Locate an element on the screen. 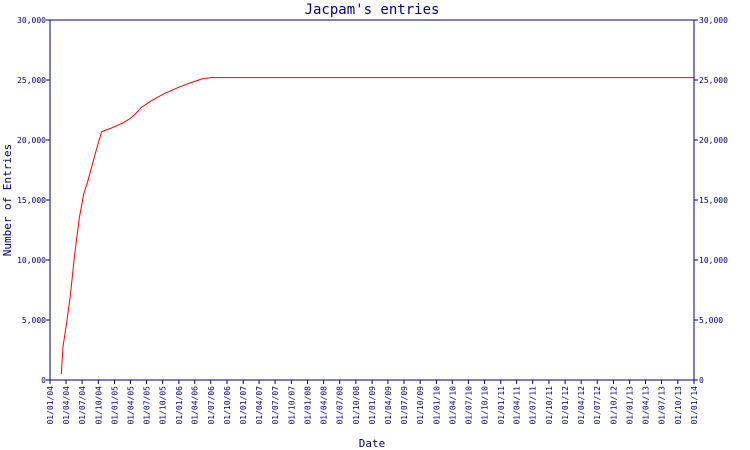  y-axis-right: 0 5,000 10,000 15,000 20,000 25,000 30,000 is located at coordinates (711, 200).